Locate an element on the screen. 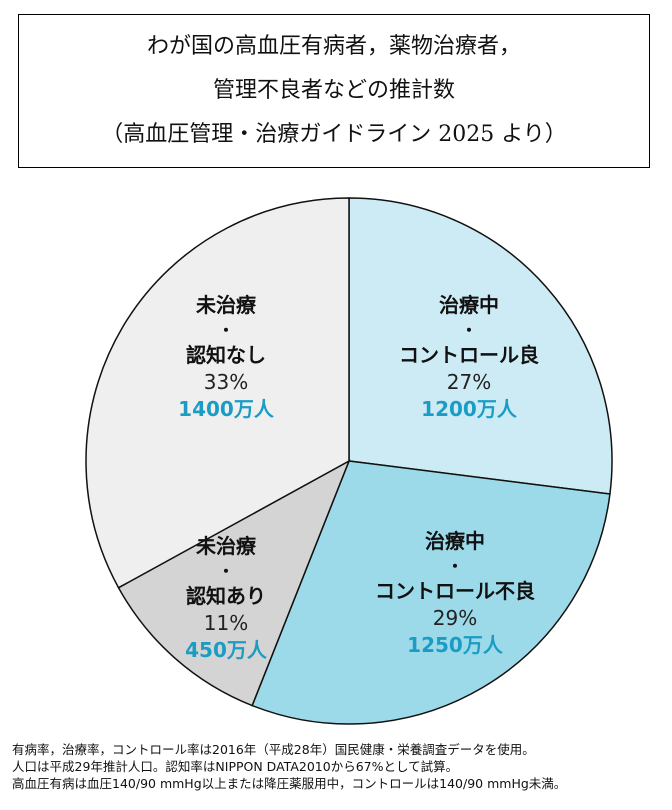  slice-percent: 11% is located at coordinates (226, 623).